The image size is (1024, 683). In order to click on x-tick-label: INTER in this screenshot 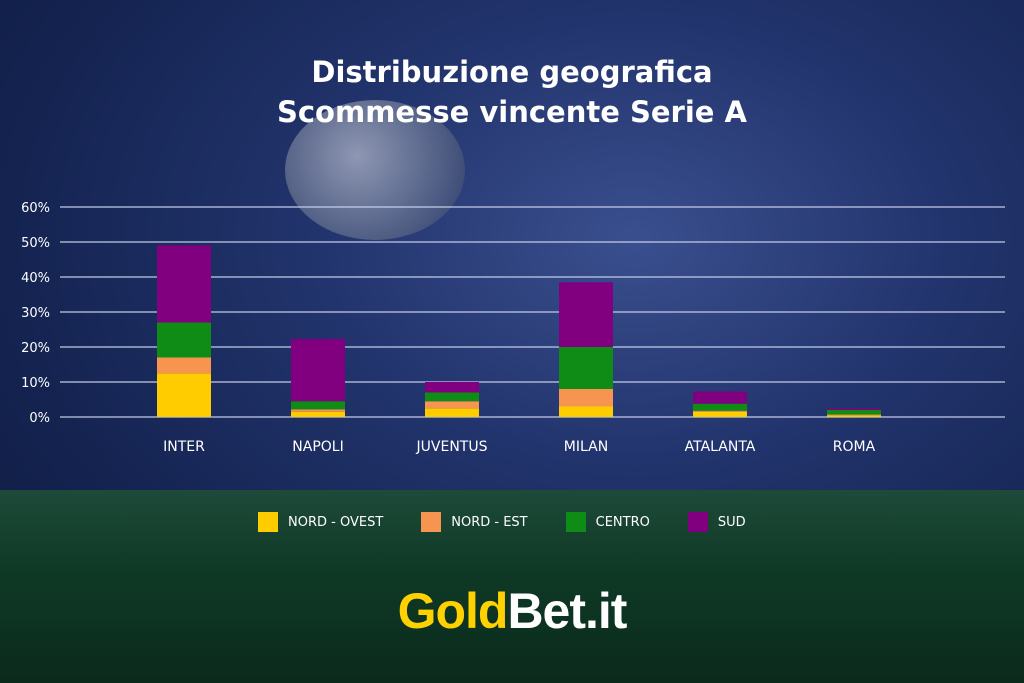, I will do `click(184, 447)`.